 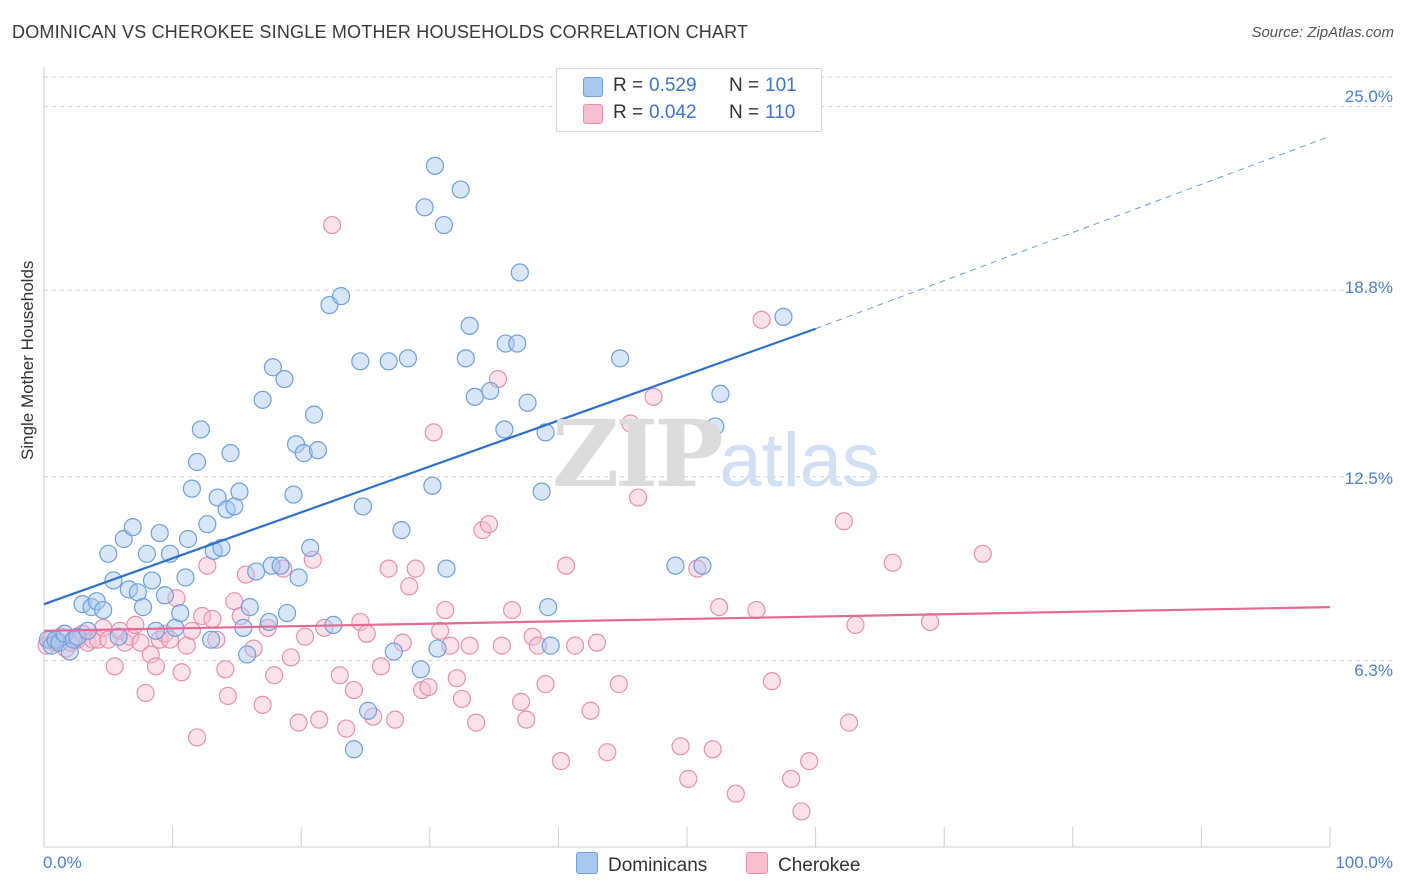 What do you see at coordinates (1364, 862) in the screenshot?
I see `x-tick-label-max: 100.0%` at bounding box center [1364, 862].